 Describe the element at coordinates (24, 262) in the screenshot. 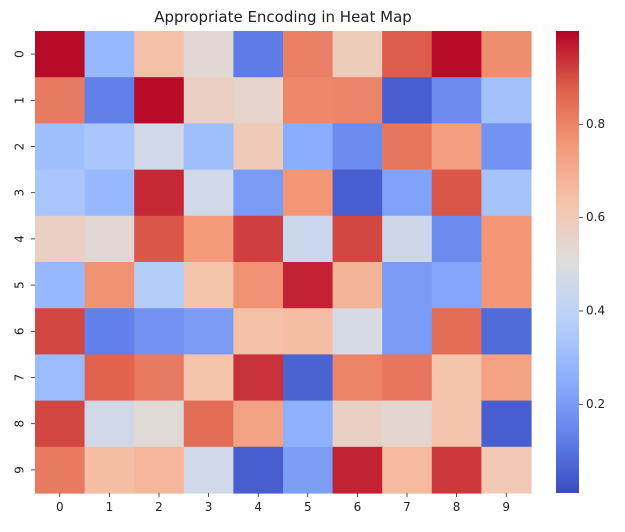

I see `y-axis-ticks: 0 1 2 3 4 5 6 7 8 9` at that location.